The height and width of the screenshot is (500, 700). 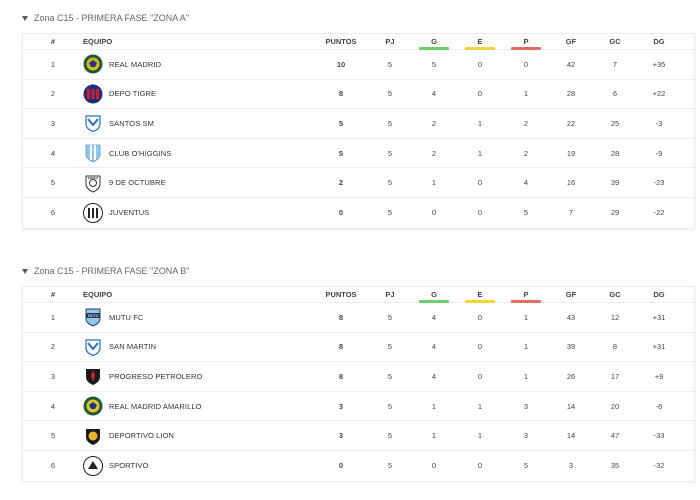 What do you see at coordinates (25, 18) in the screenshot?
I see `caret-down-icon` at bounding box center [25, 18].